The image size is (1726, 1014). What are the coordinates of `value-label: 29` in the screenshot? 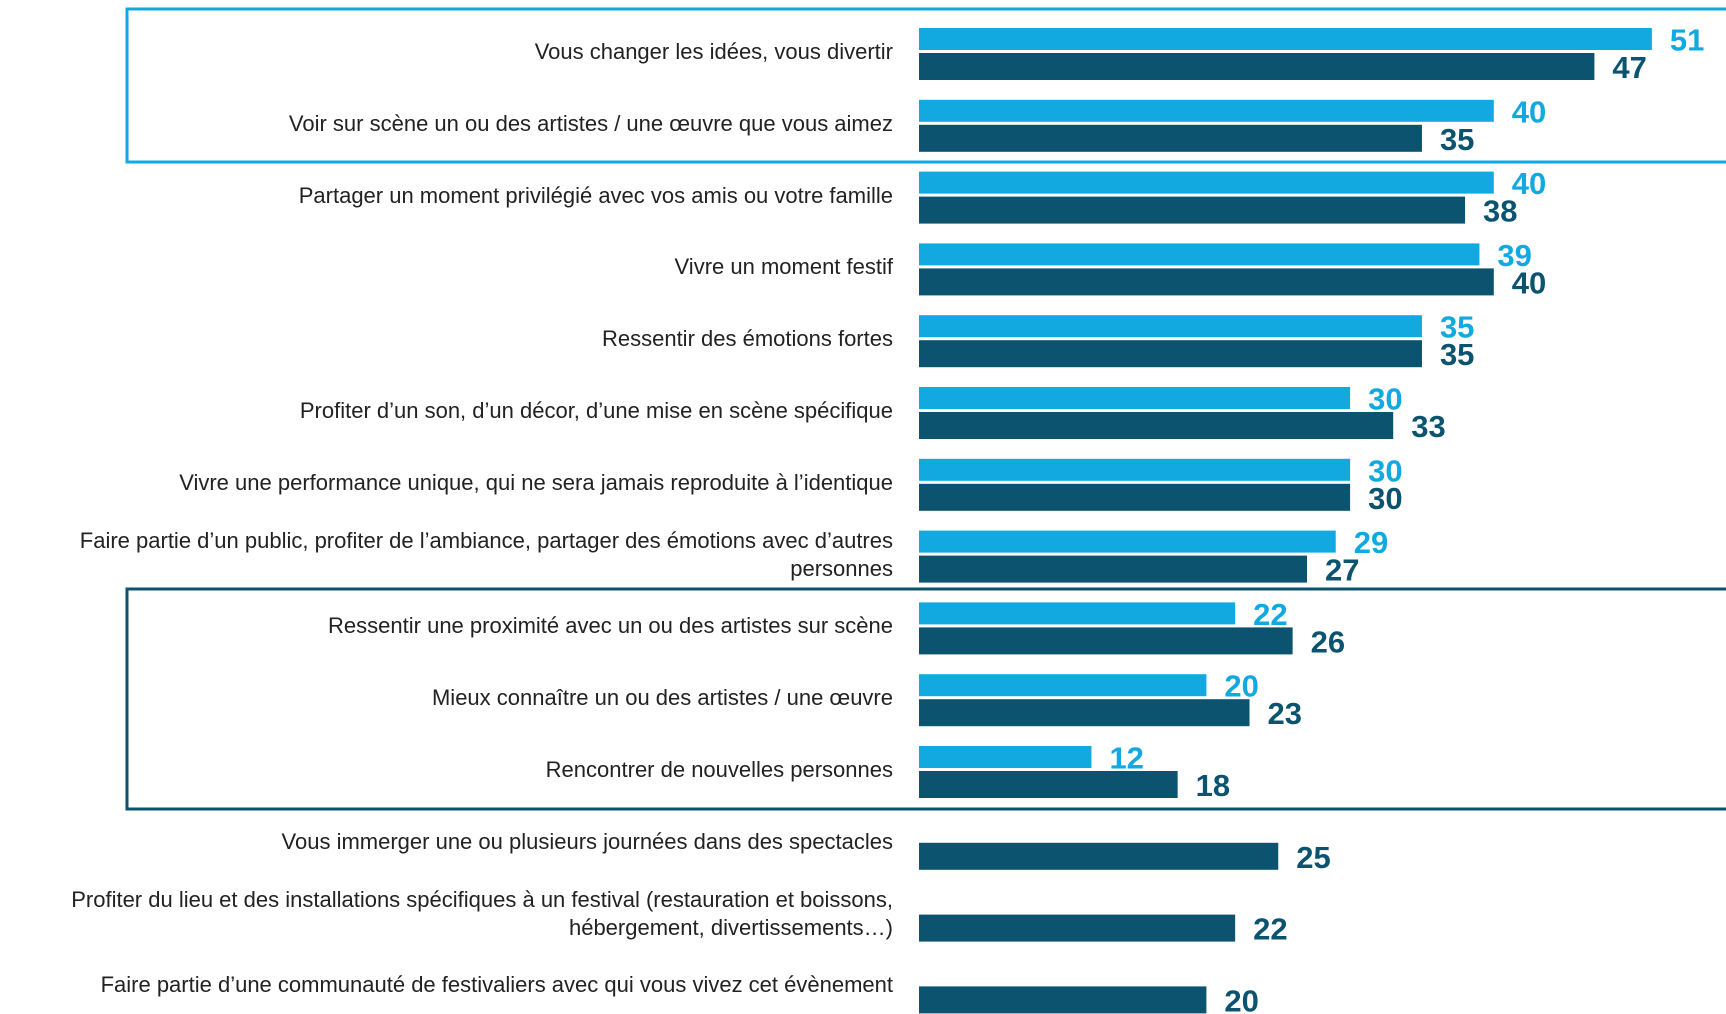 It's located at (1371, 542).